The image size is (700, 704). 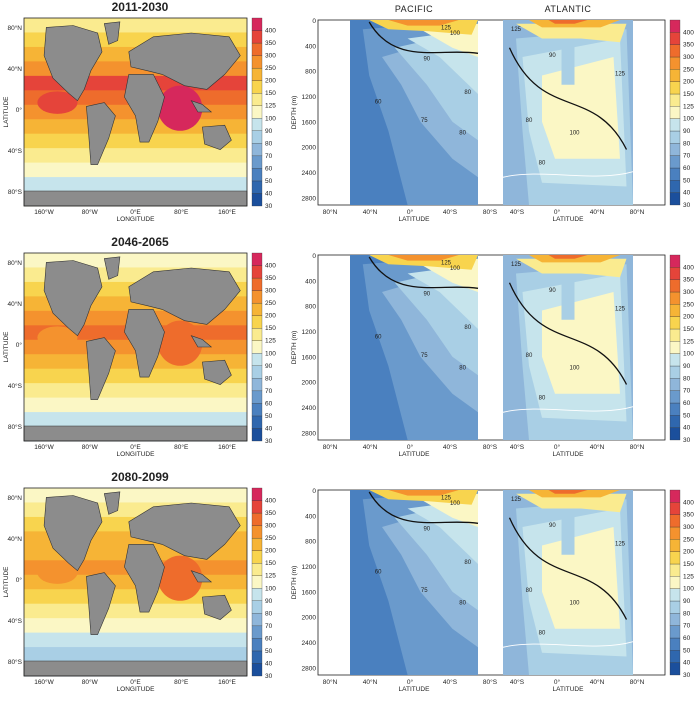 What do you see at coordinates (14, 69) in the screenshot?
I see `map-ytick-label: 40°N` at bounding box center [14, 69].